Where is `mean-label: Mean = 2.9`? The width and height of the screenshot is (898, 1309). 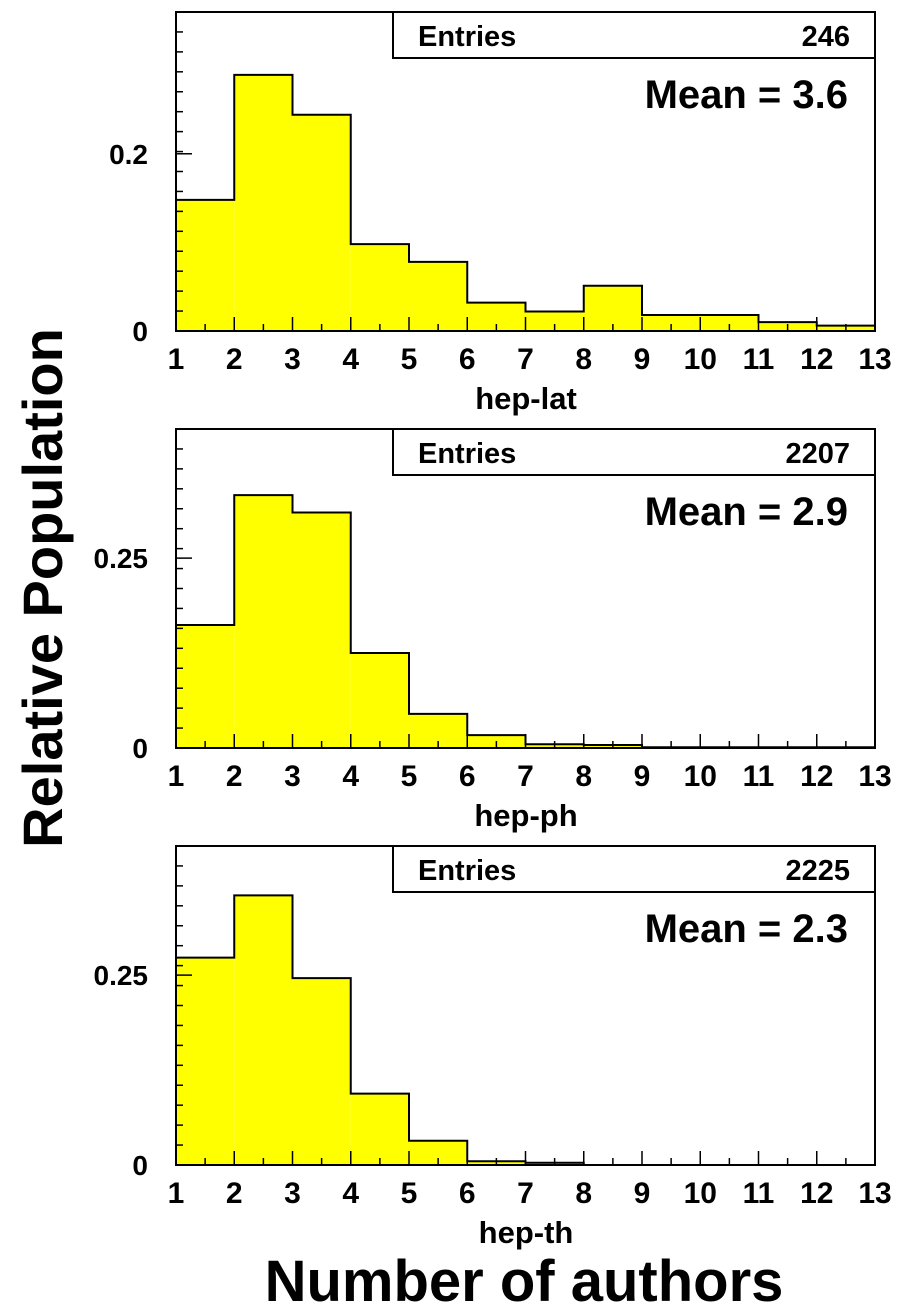 mean-label: Mean = 2.9 is located at coordinates (746, 512).